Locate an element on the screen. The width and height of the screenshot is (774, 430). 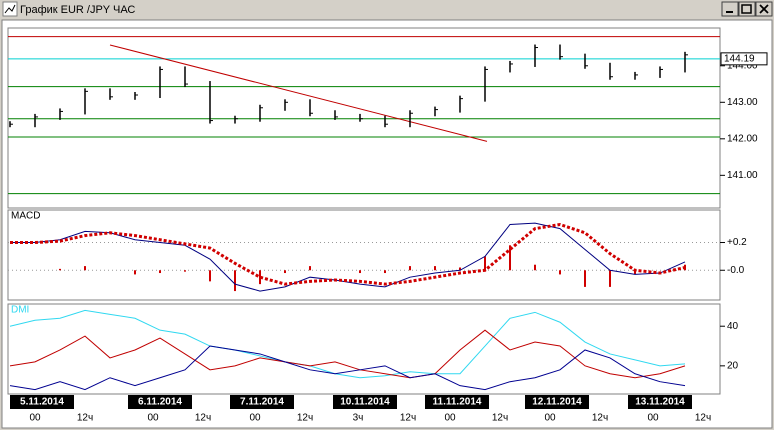
current-price-box is located at coordinates (744, 59).